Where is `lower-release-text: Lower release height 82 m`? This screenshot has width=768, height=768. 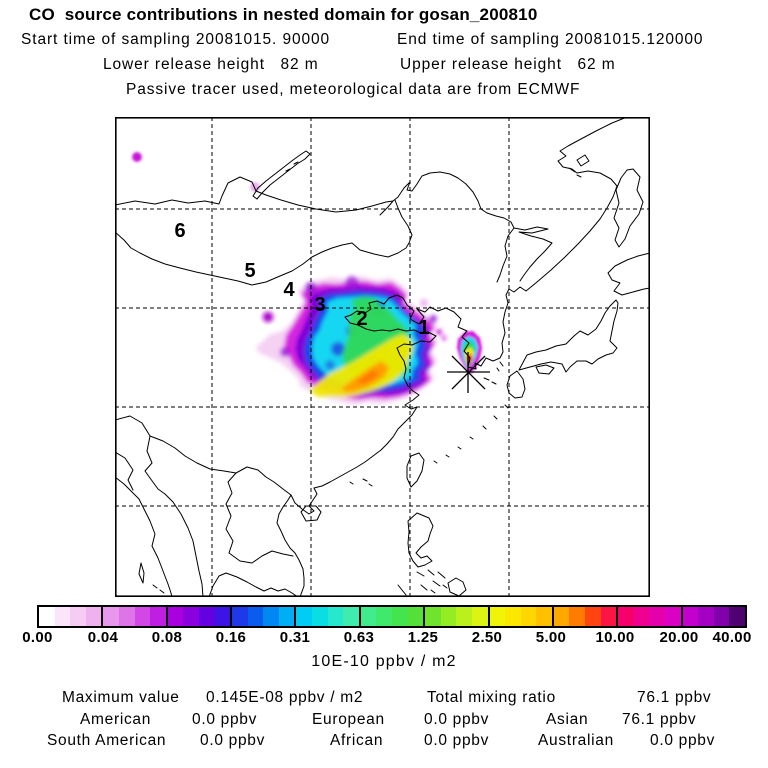 lower-release-text: Lower release height 82 m is located at coordinates (211, 64).